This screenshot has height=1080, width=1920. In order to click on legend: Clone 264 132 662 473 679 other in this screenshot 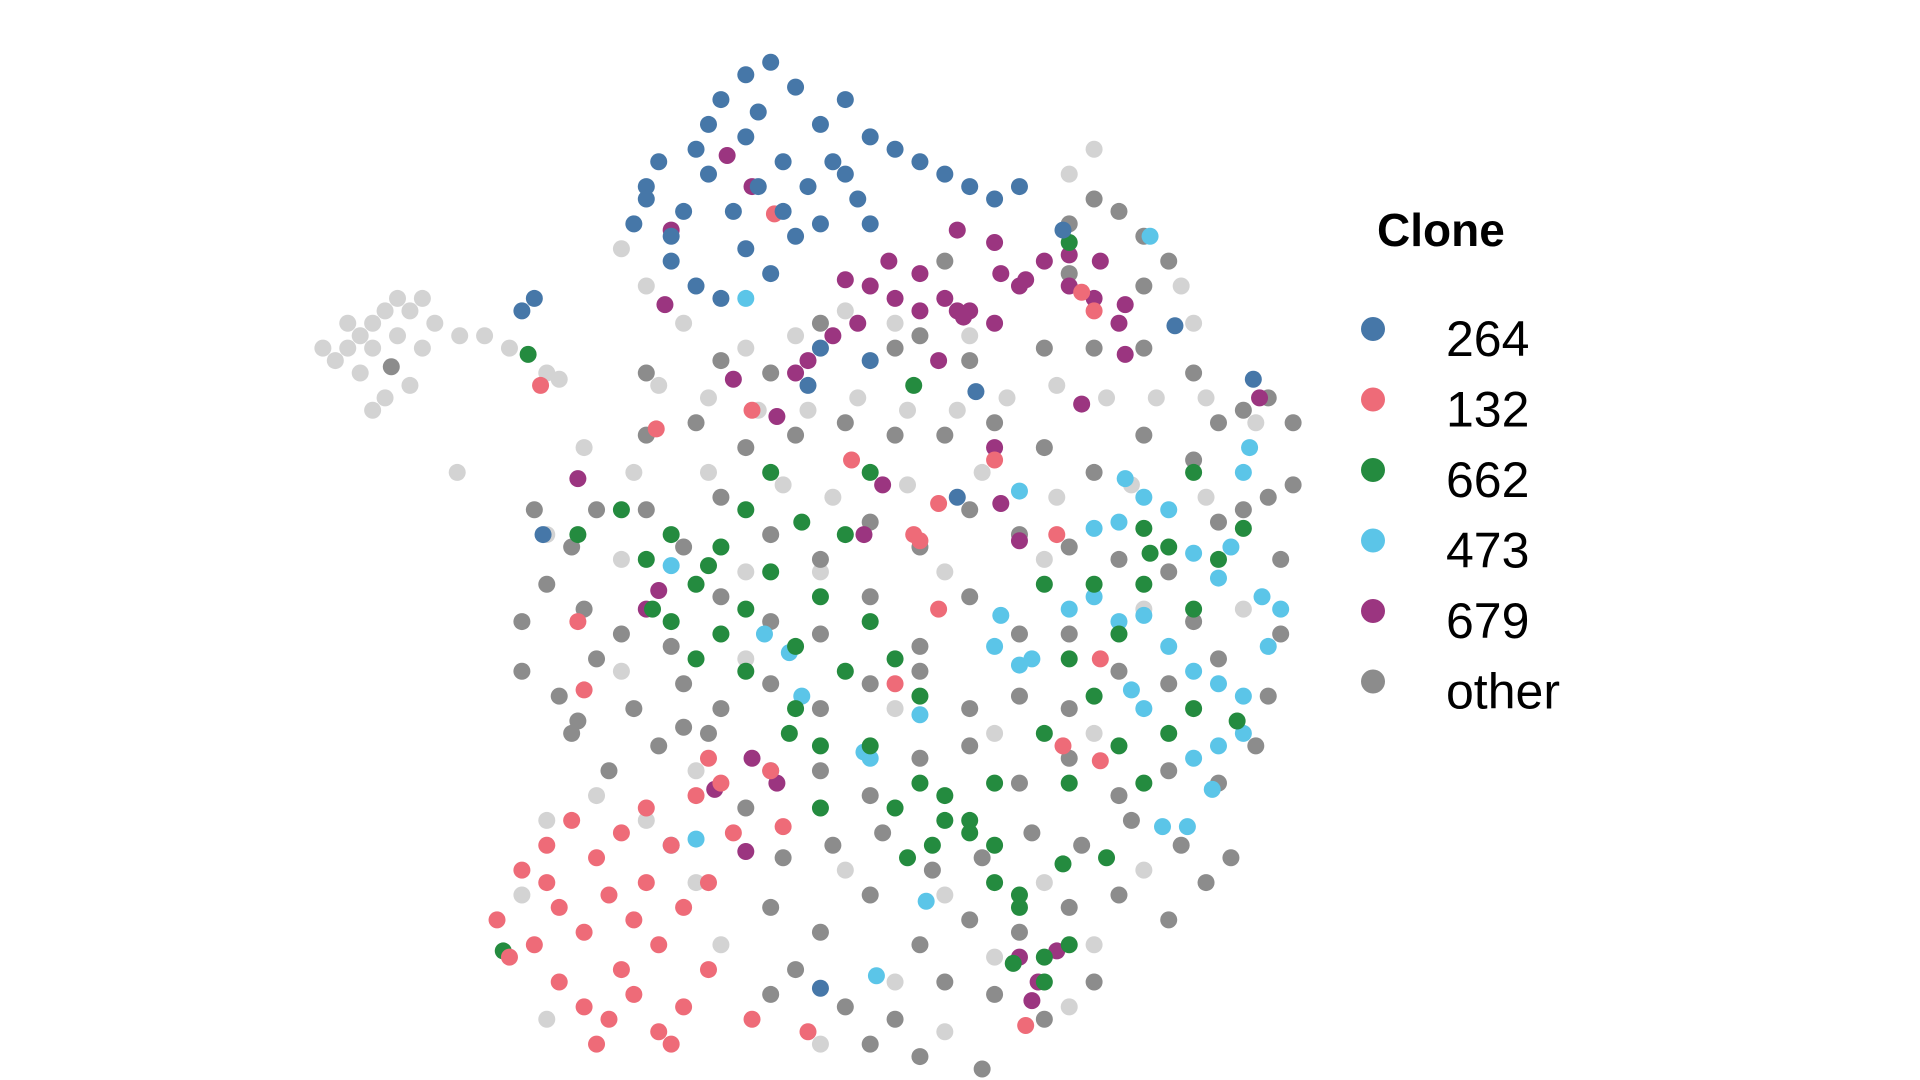, I will do `click(1460, 462)`.